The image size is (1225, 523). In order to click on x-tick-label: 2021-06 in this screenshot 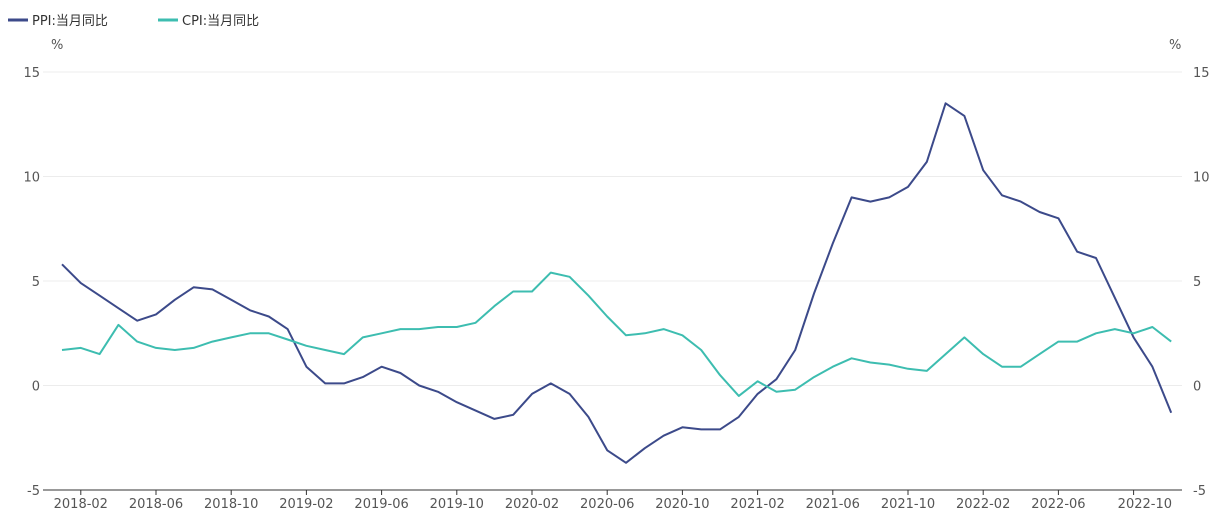, I will do `click(833, 504)`.